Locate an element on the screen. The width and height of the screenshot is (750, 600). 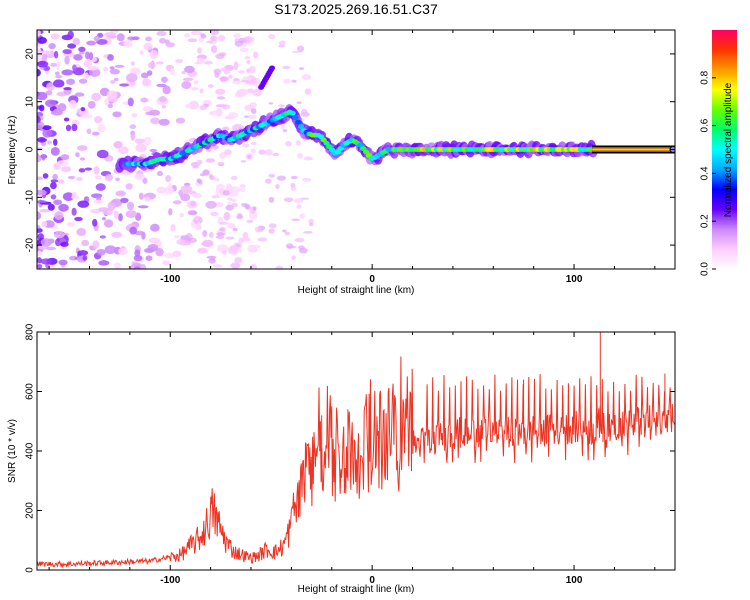
x-tick-label: 100 is located at coordinates (574, 279).